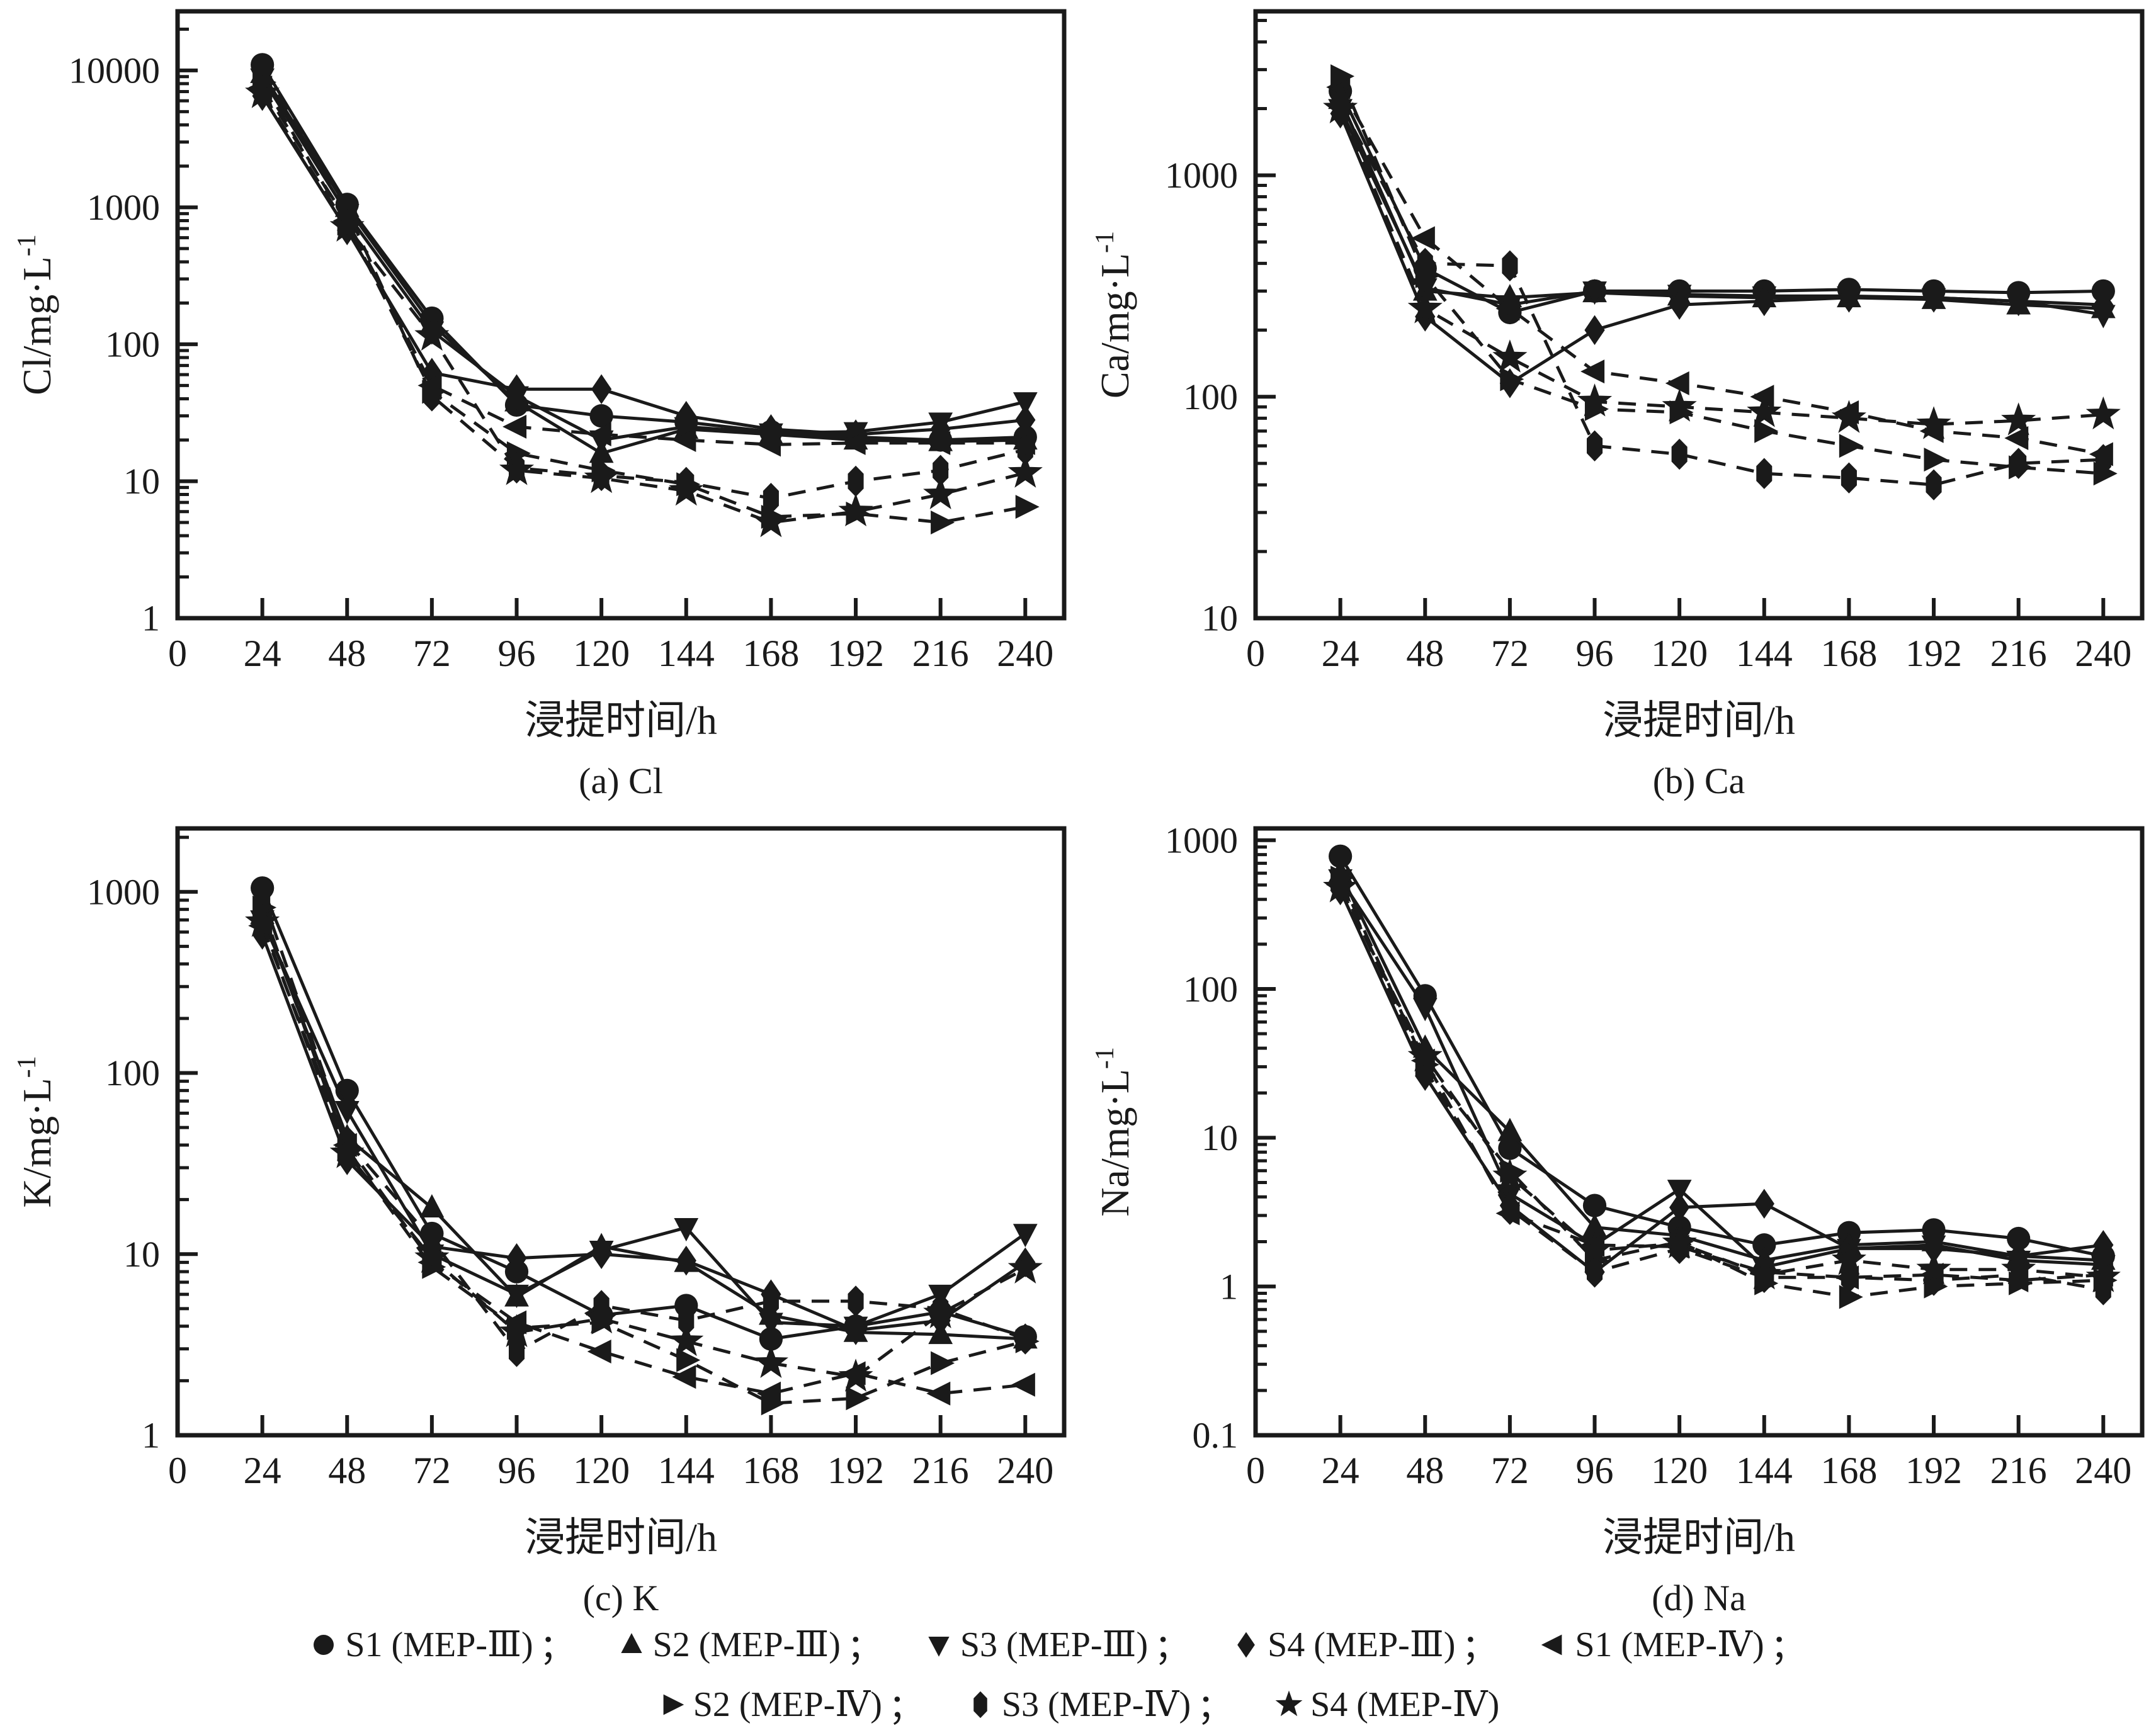 The height and width of the screenshot is (1733, 2156). I want to click on chart-caption: (c) K, so click(621, 1598).